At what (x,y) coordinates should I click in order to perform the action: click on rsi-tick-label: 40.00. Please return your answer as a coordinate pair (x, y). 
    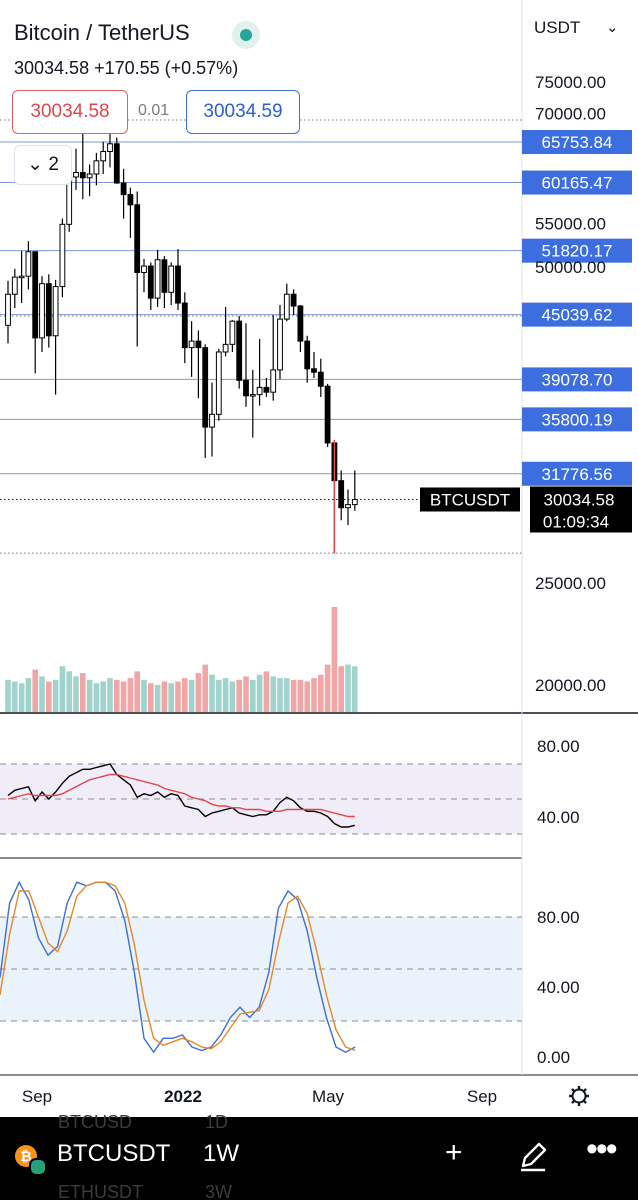
    Looking at the image, I should click on (558, 817).